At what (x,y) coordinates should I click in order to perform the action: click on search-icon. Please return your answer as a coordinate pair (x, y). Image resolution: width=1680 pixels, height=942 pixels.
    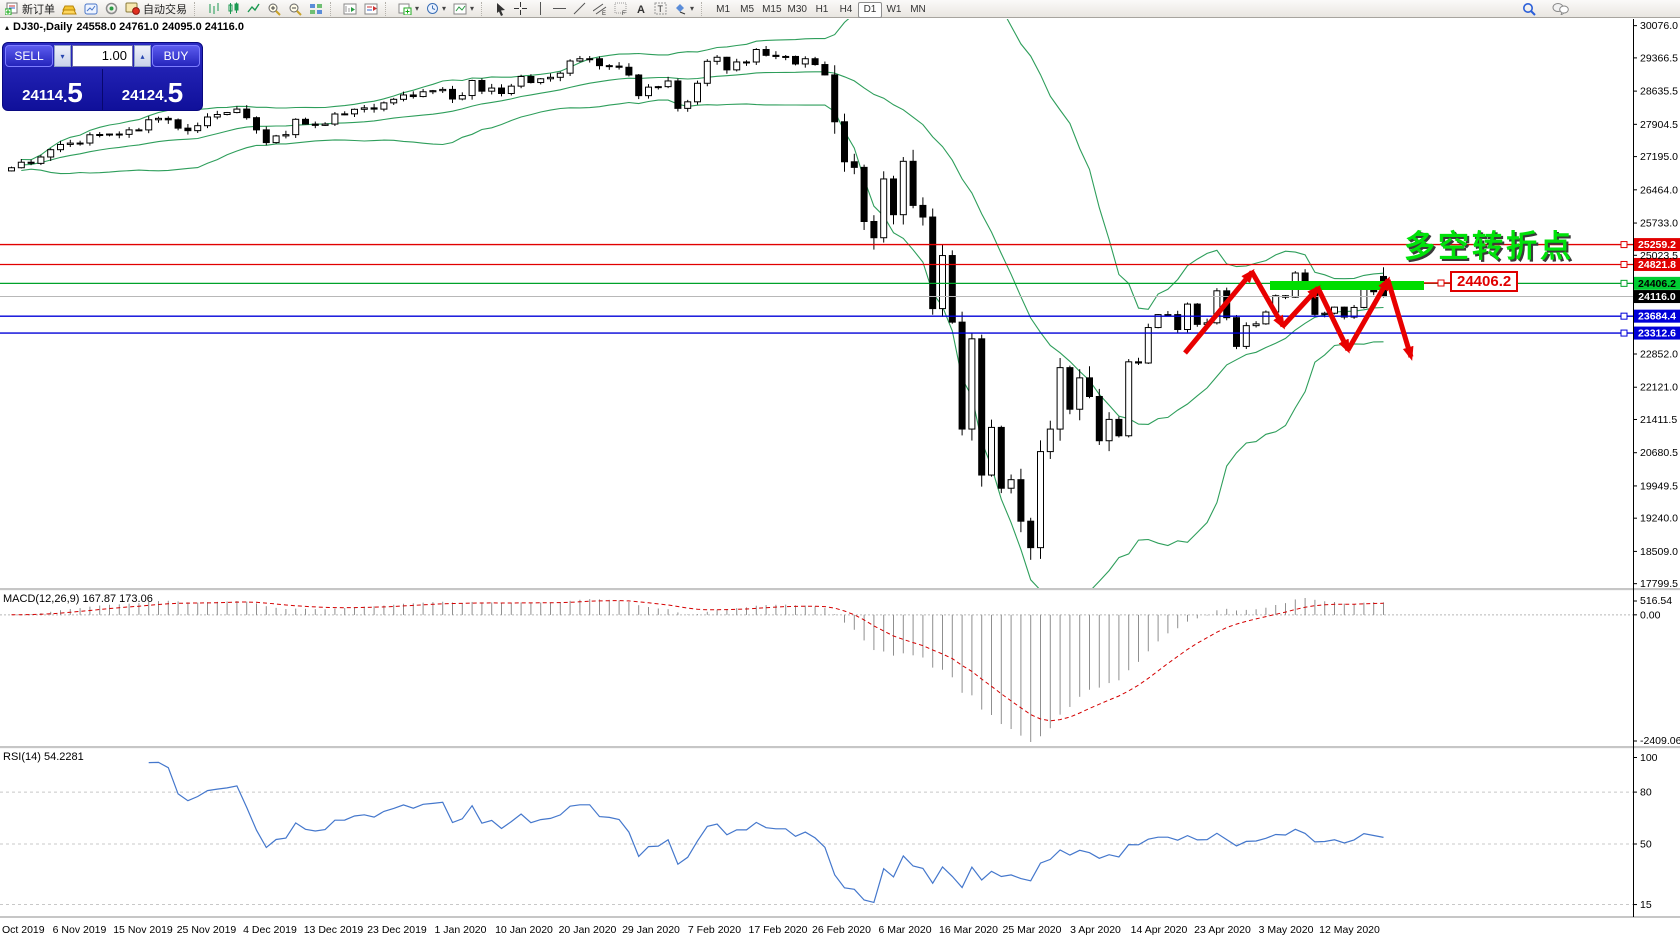
    Looking at the image, I should click on (1529, 9).